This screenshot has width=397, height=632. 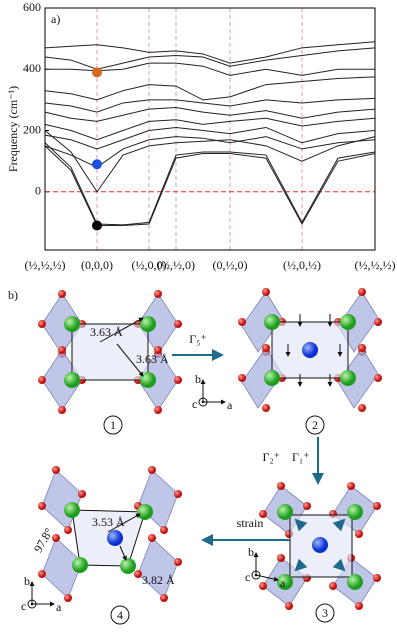 What do you see at coordinates (158, 580) in the screenshot?
I see `label: 3.82 Å` at bounding box center [158, 580].